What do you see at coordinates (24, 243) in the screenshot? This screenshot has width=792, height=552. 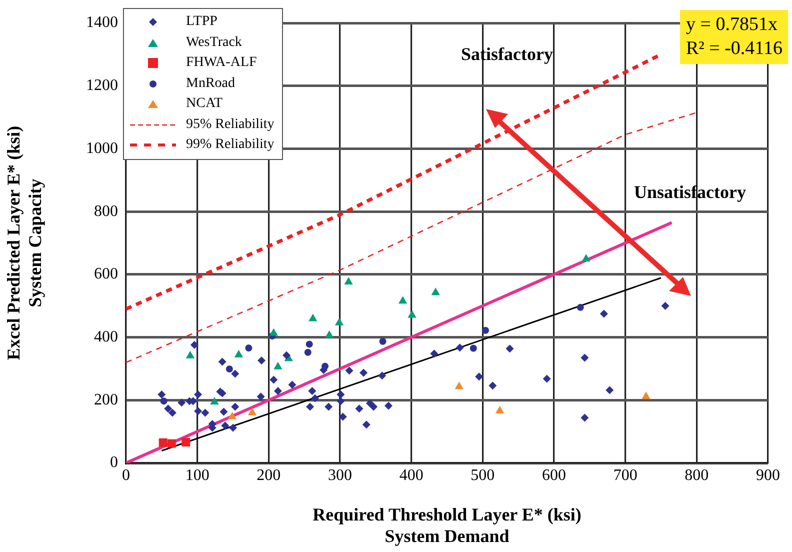 I see `y-axis-title: Excel Predicted Layer E* (ksi) System Capacity` at bounding box center [24, 243].